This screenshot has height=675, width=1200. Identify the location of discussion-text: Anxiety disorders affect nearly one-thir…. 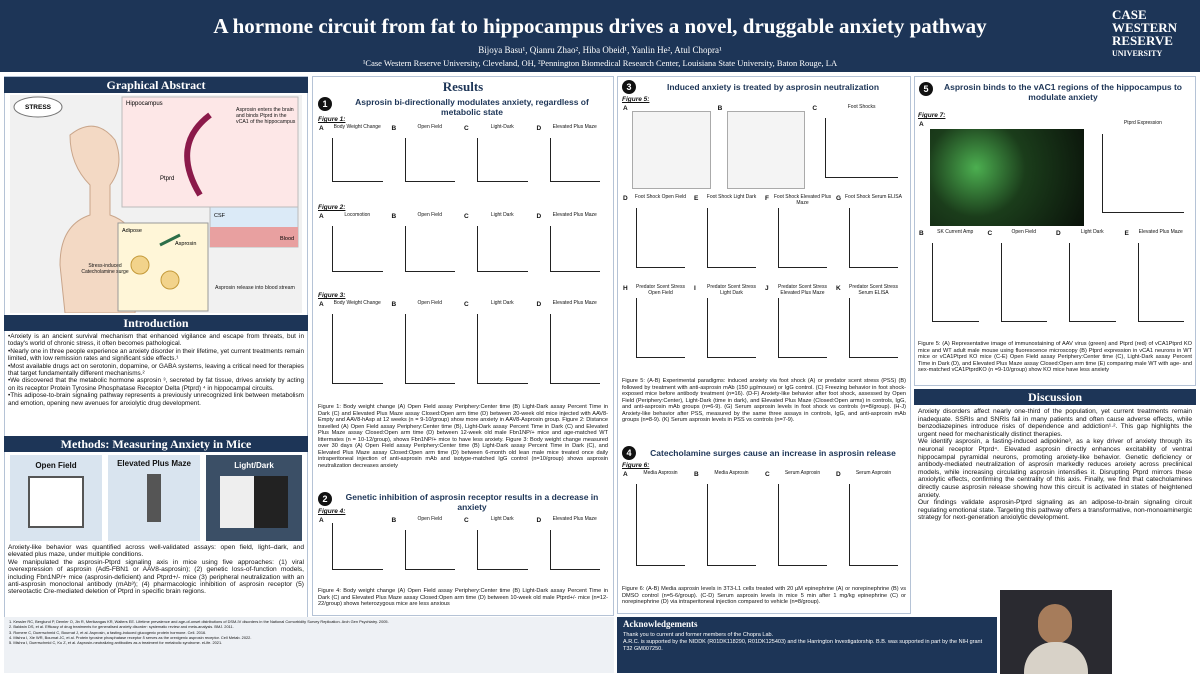
(1055, 465).